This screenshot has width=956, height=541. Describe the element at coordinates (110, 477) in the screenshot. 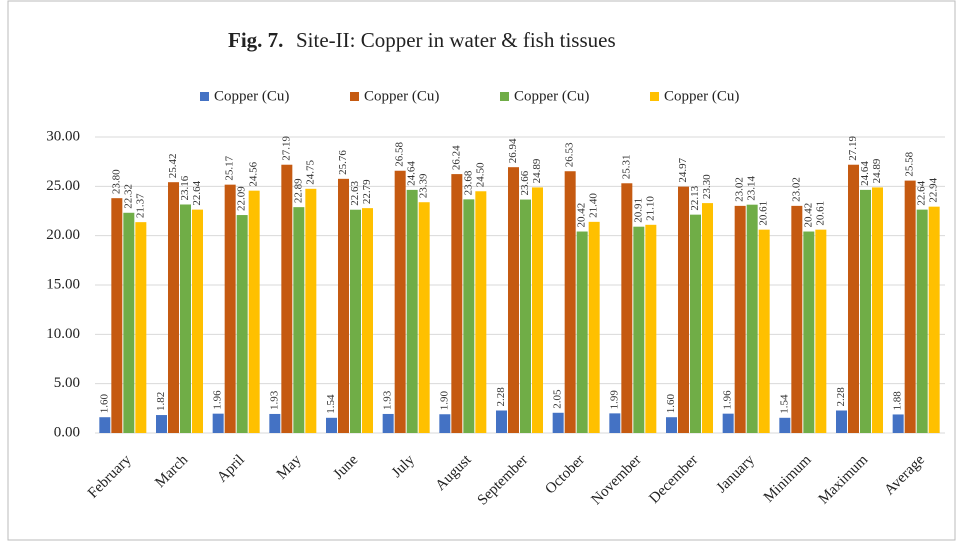

I see `x-tick-label: February` at that location.